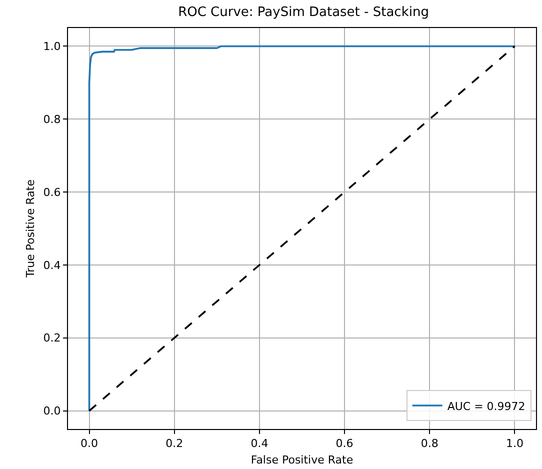 The image size is (542, 469). I want to click on x-tick-label: 0.2, so click(175, 443).